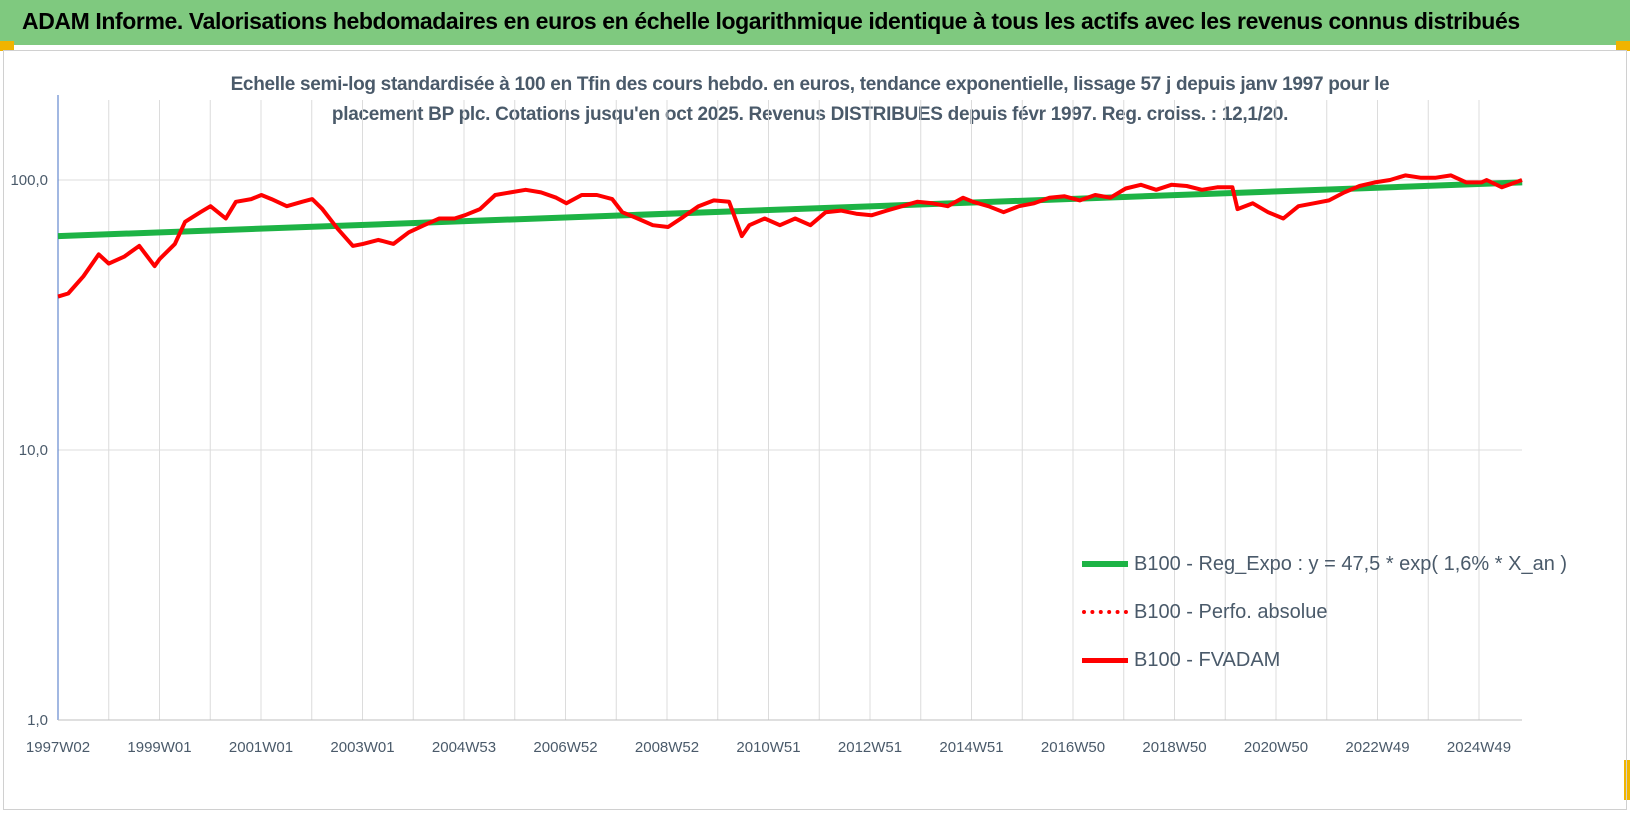  Describe the element at coordinates (1377, 747) in the screenshot. I see `x-tick-label: 2022W49` at that location.